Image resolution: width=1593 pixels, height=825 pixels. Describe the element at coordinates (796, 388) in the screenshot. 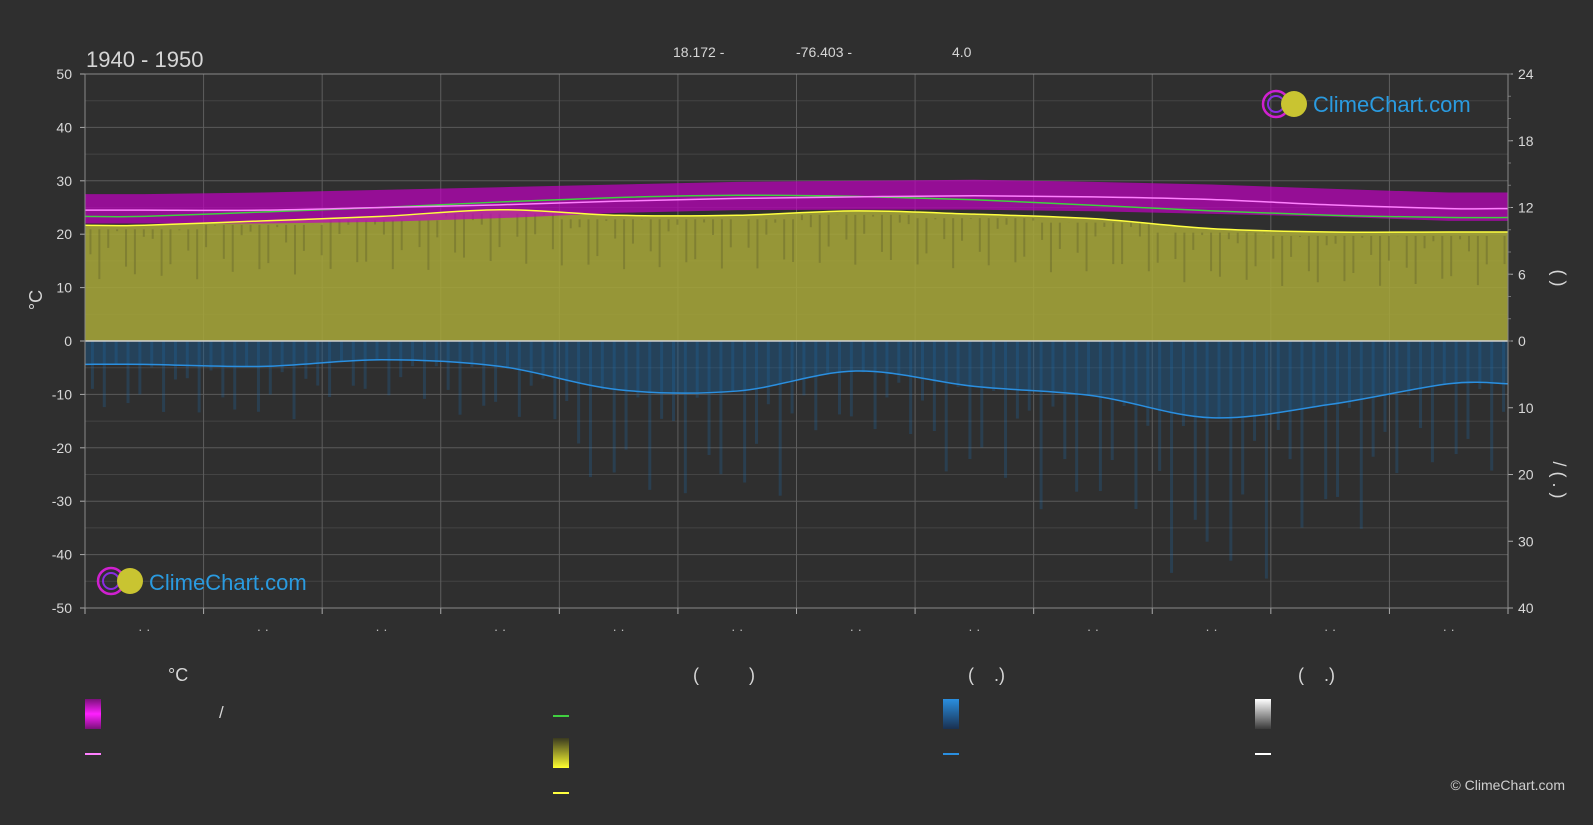

I see `precip-line` at that location.